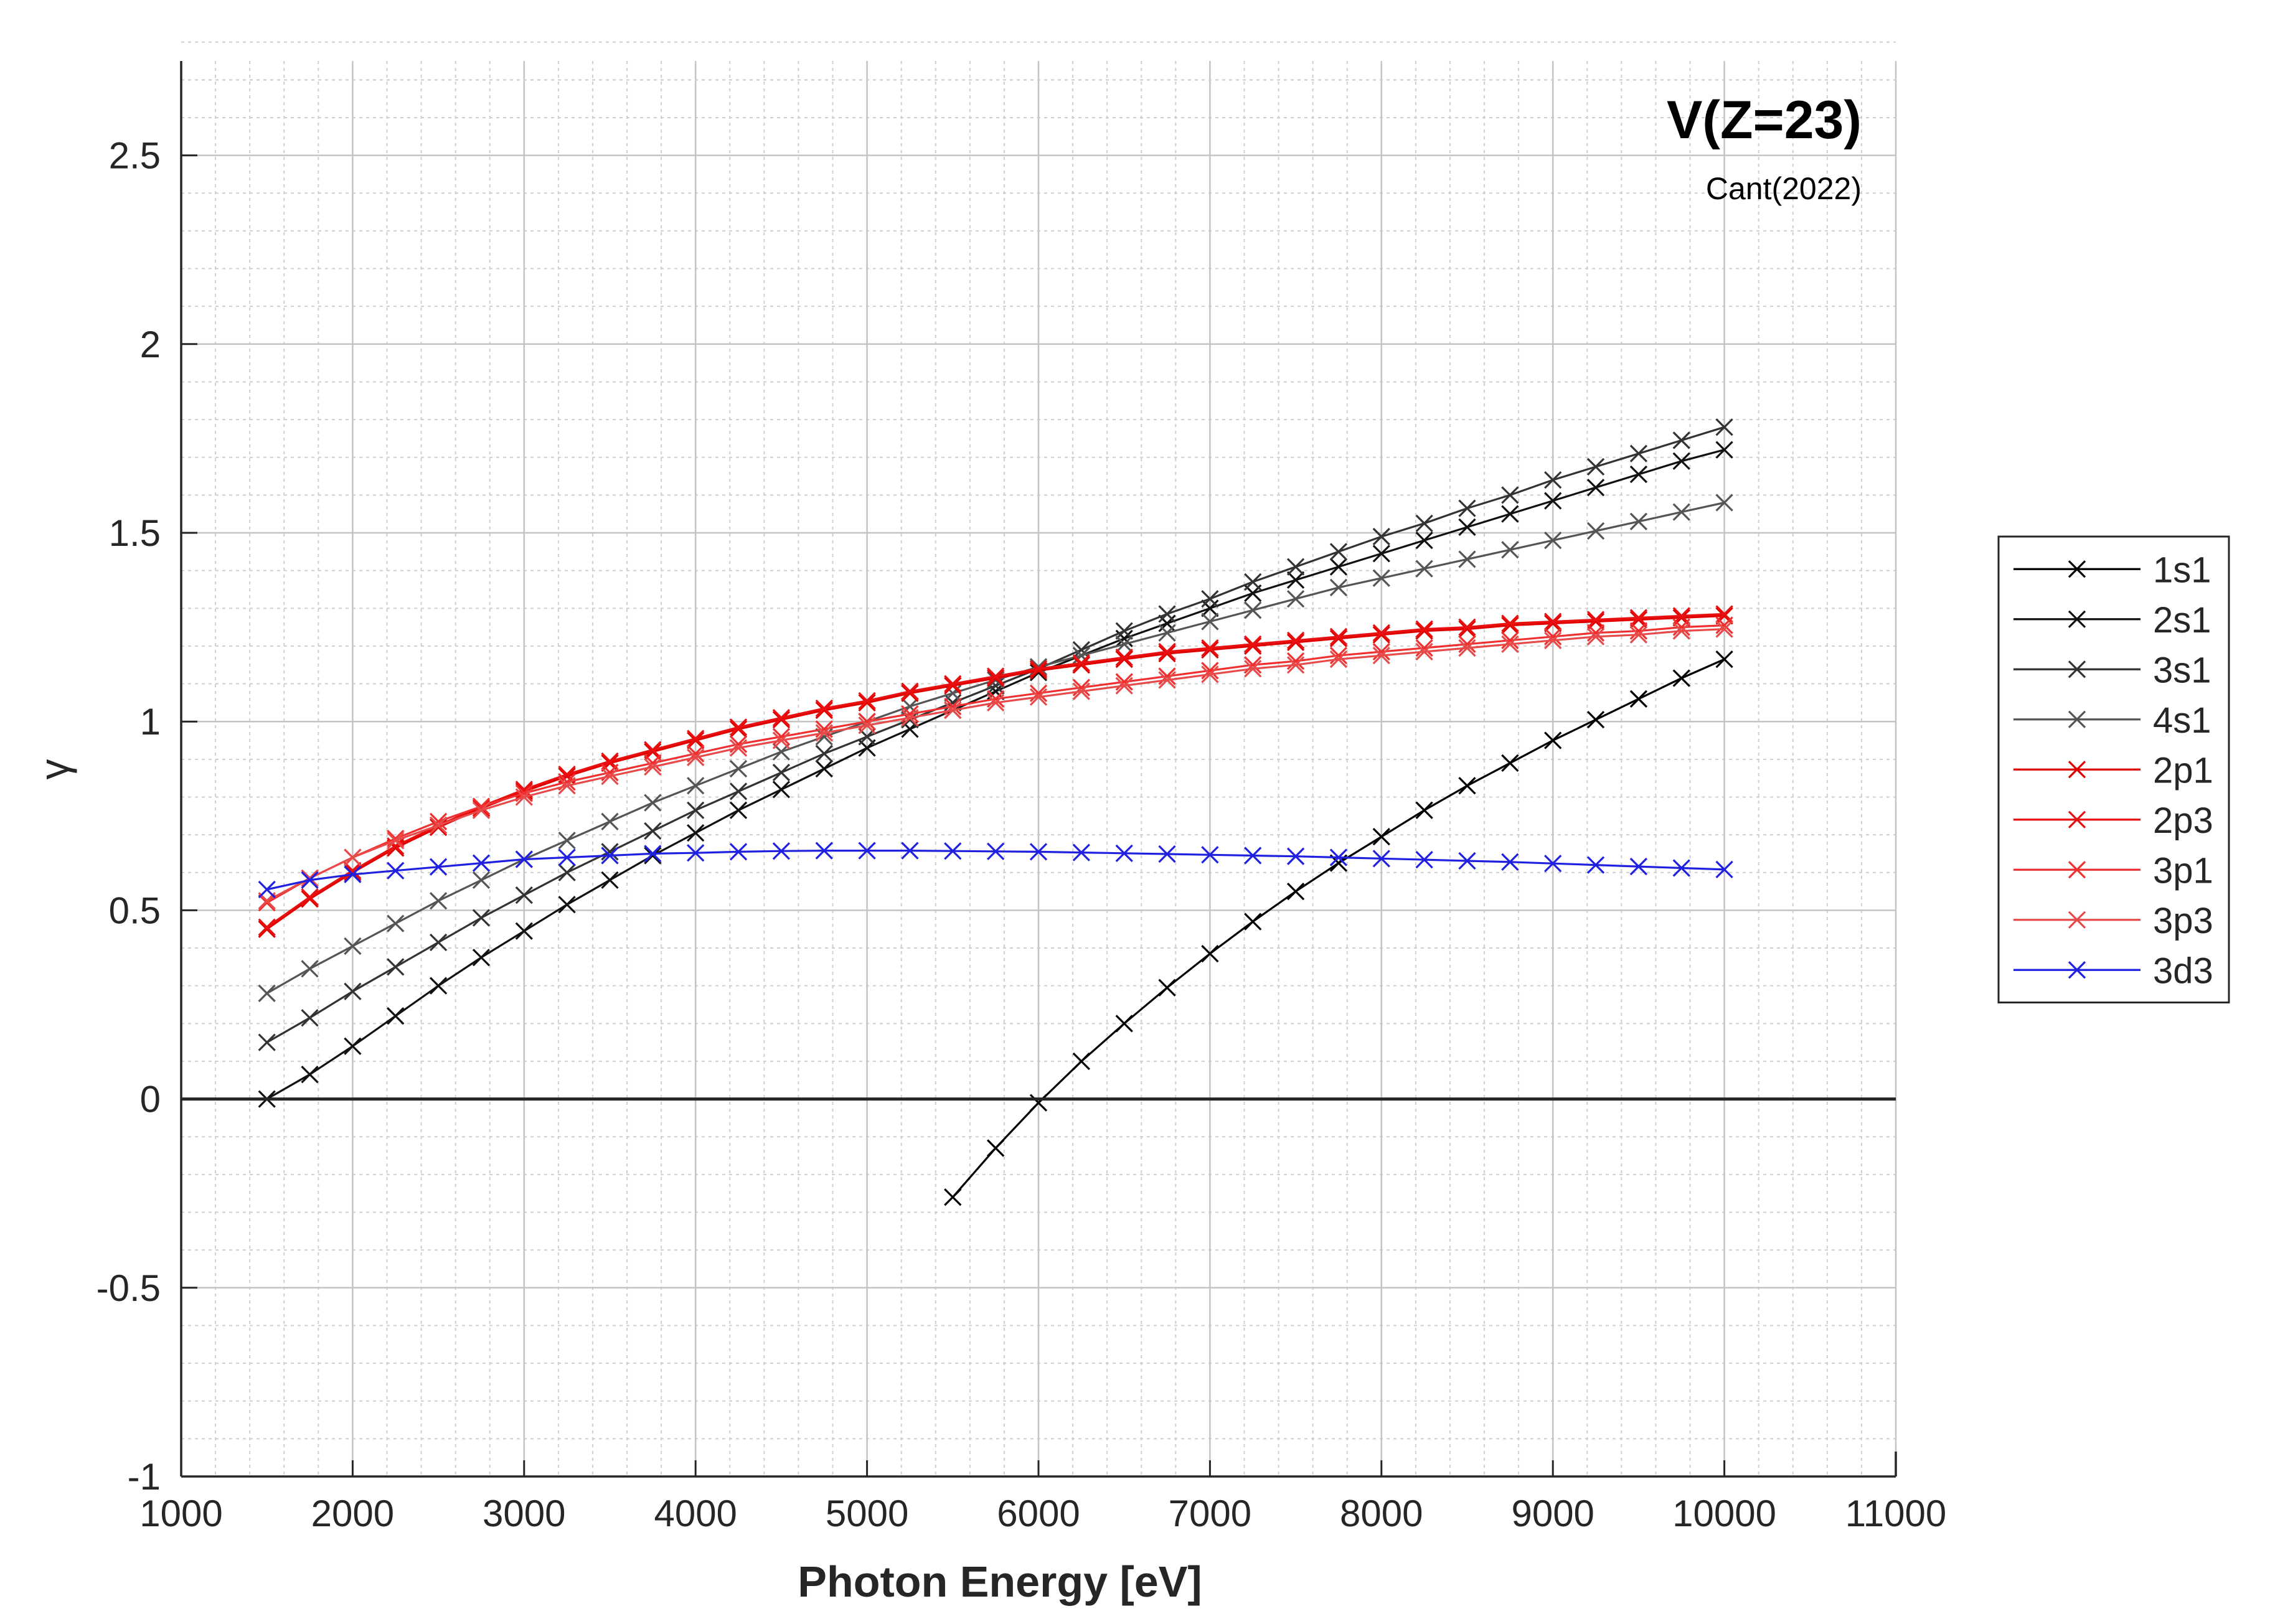 This screenshot has height=1624, width=2270. Describe the element at coordinates (524, 1513) in the screenshot. I see `x-tick-label: 3000` at that location.